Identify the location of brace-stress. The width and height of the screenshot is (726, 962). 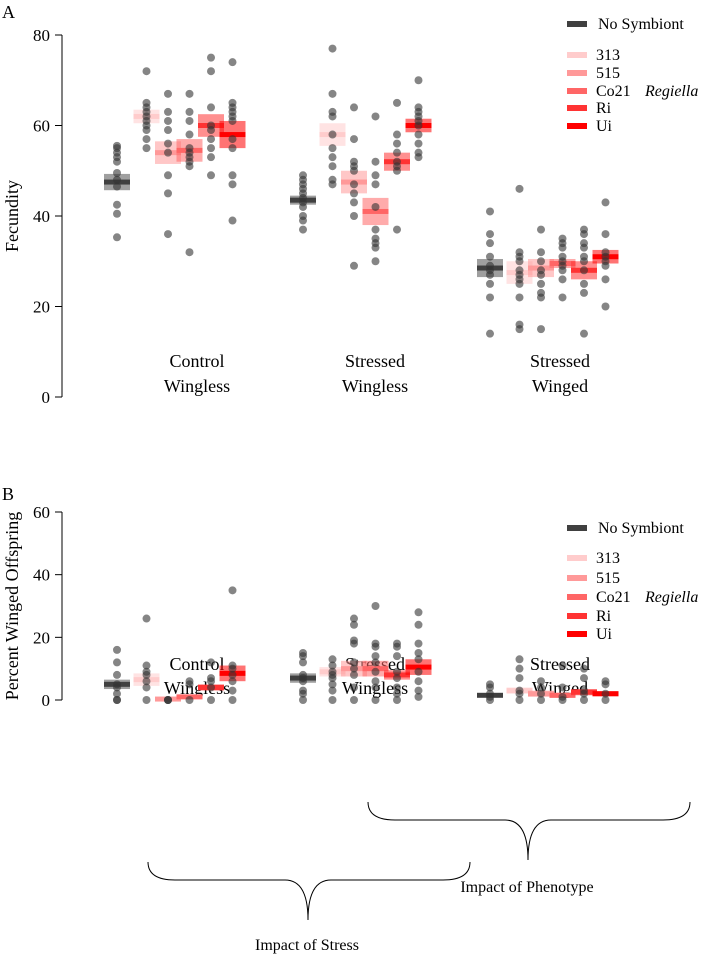
(309, 891).